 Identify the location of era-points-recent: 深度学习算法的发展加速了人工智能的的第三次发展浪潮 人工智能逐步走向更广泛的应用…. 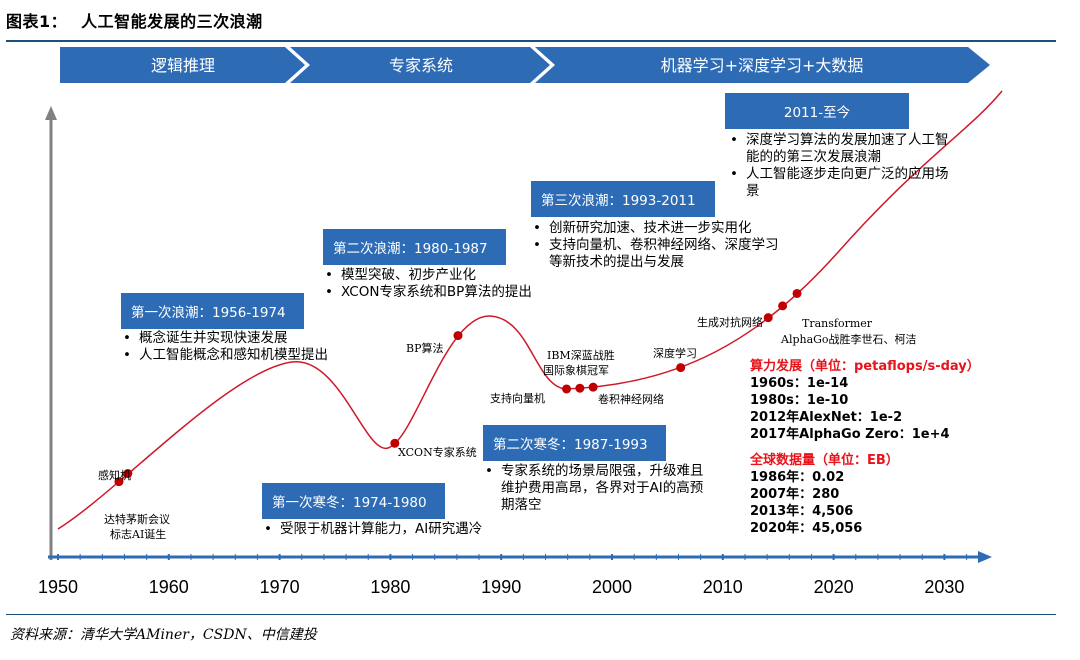
(843, 166).